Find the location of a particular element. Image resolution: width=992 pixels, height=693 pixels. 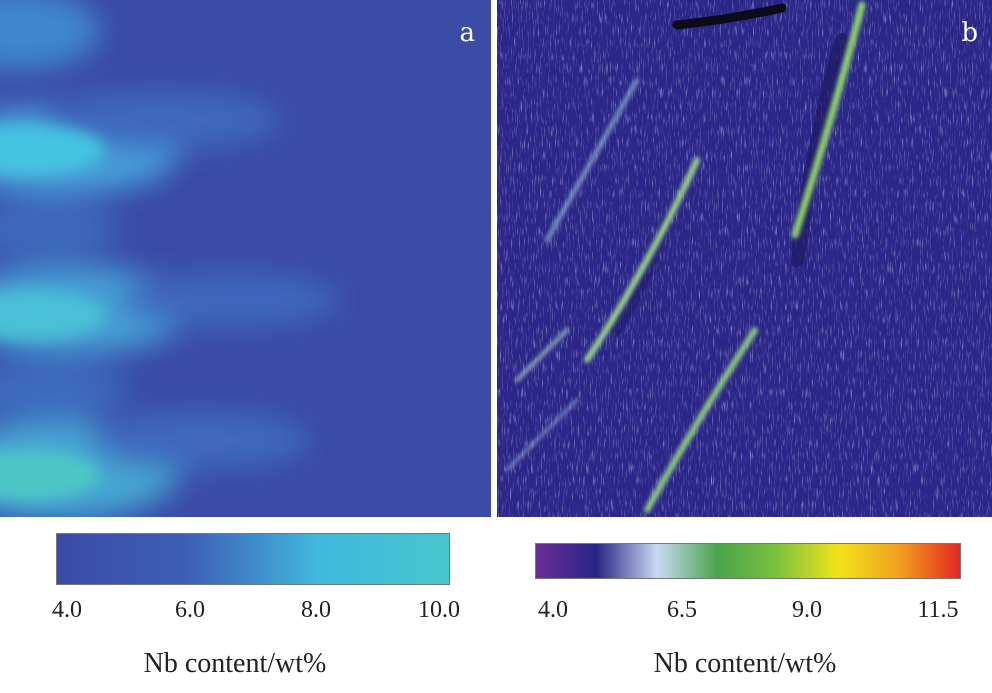

colorbar-b-tick: 11.5 is located at coordinates (938, 610).